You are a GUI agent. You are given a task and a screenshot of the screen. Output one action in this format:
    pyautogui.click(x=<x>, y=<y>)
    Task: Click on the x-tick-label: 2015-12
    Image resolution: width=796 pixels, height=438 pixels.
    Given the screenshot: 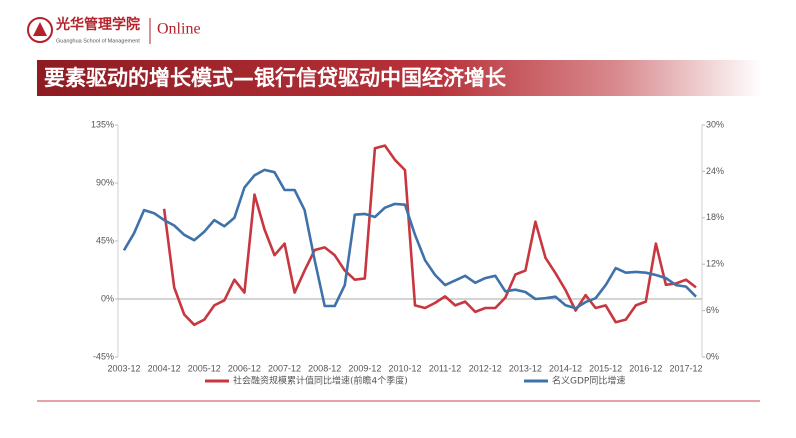 What is the action you would take?
    pyautogui.click(x=605, y=368)
    